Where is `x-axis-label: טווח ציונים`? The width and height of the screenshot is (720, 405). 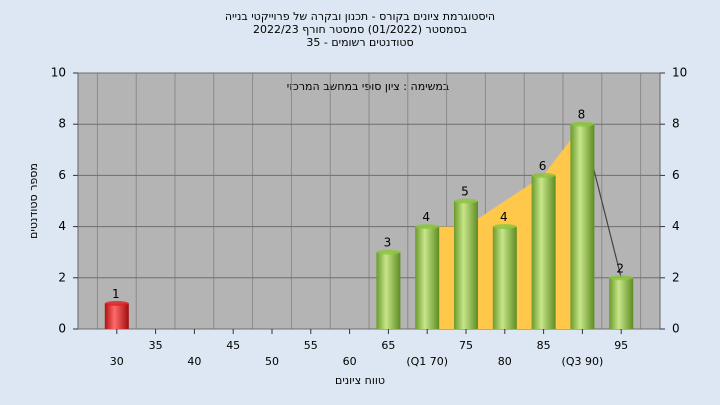
x-axis-label: טווח ציונים is located at coordinates (360, 380).